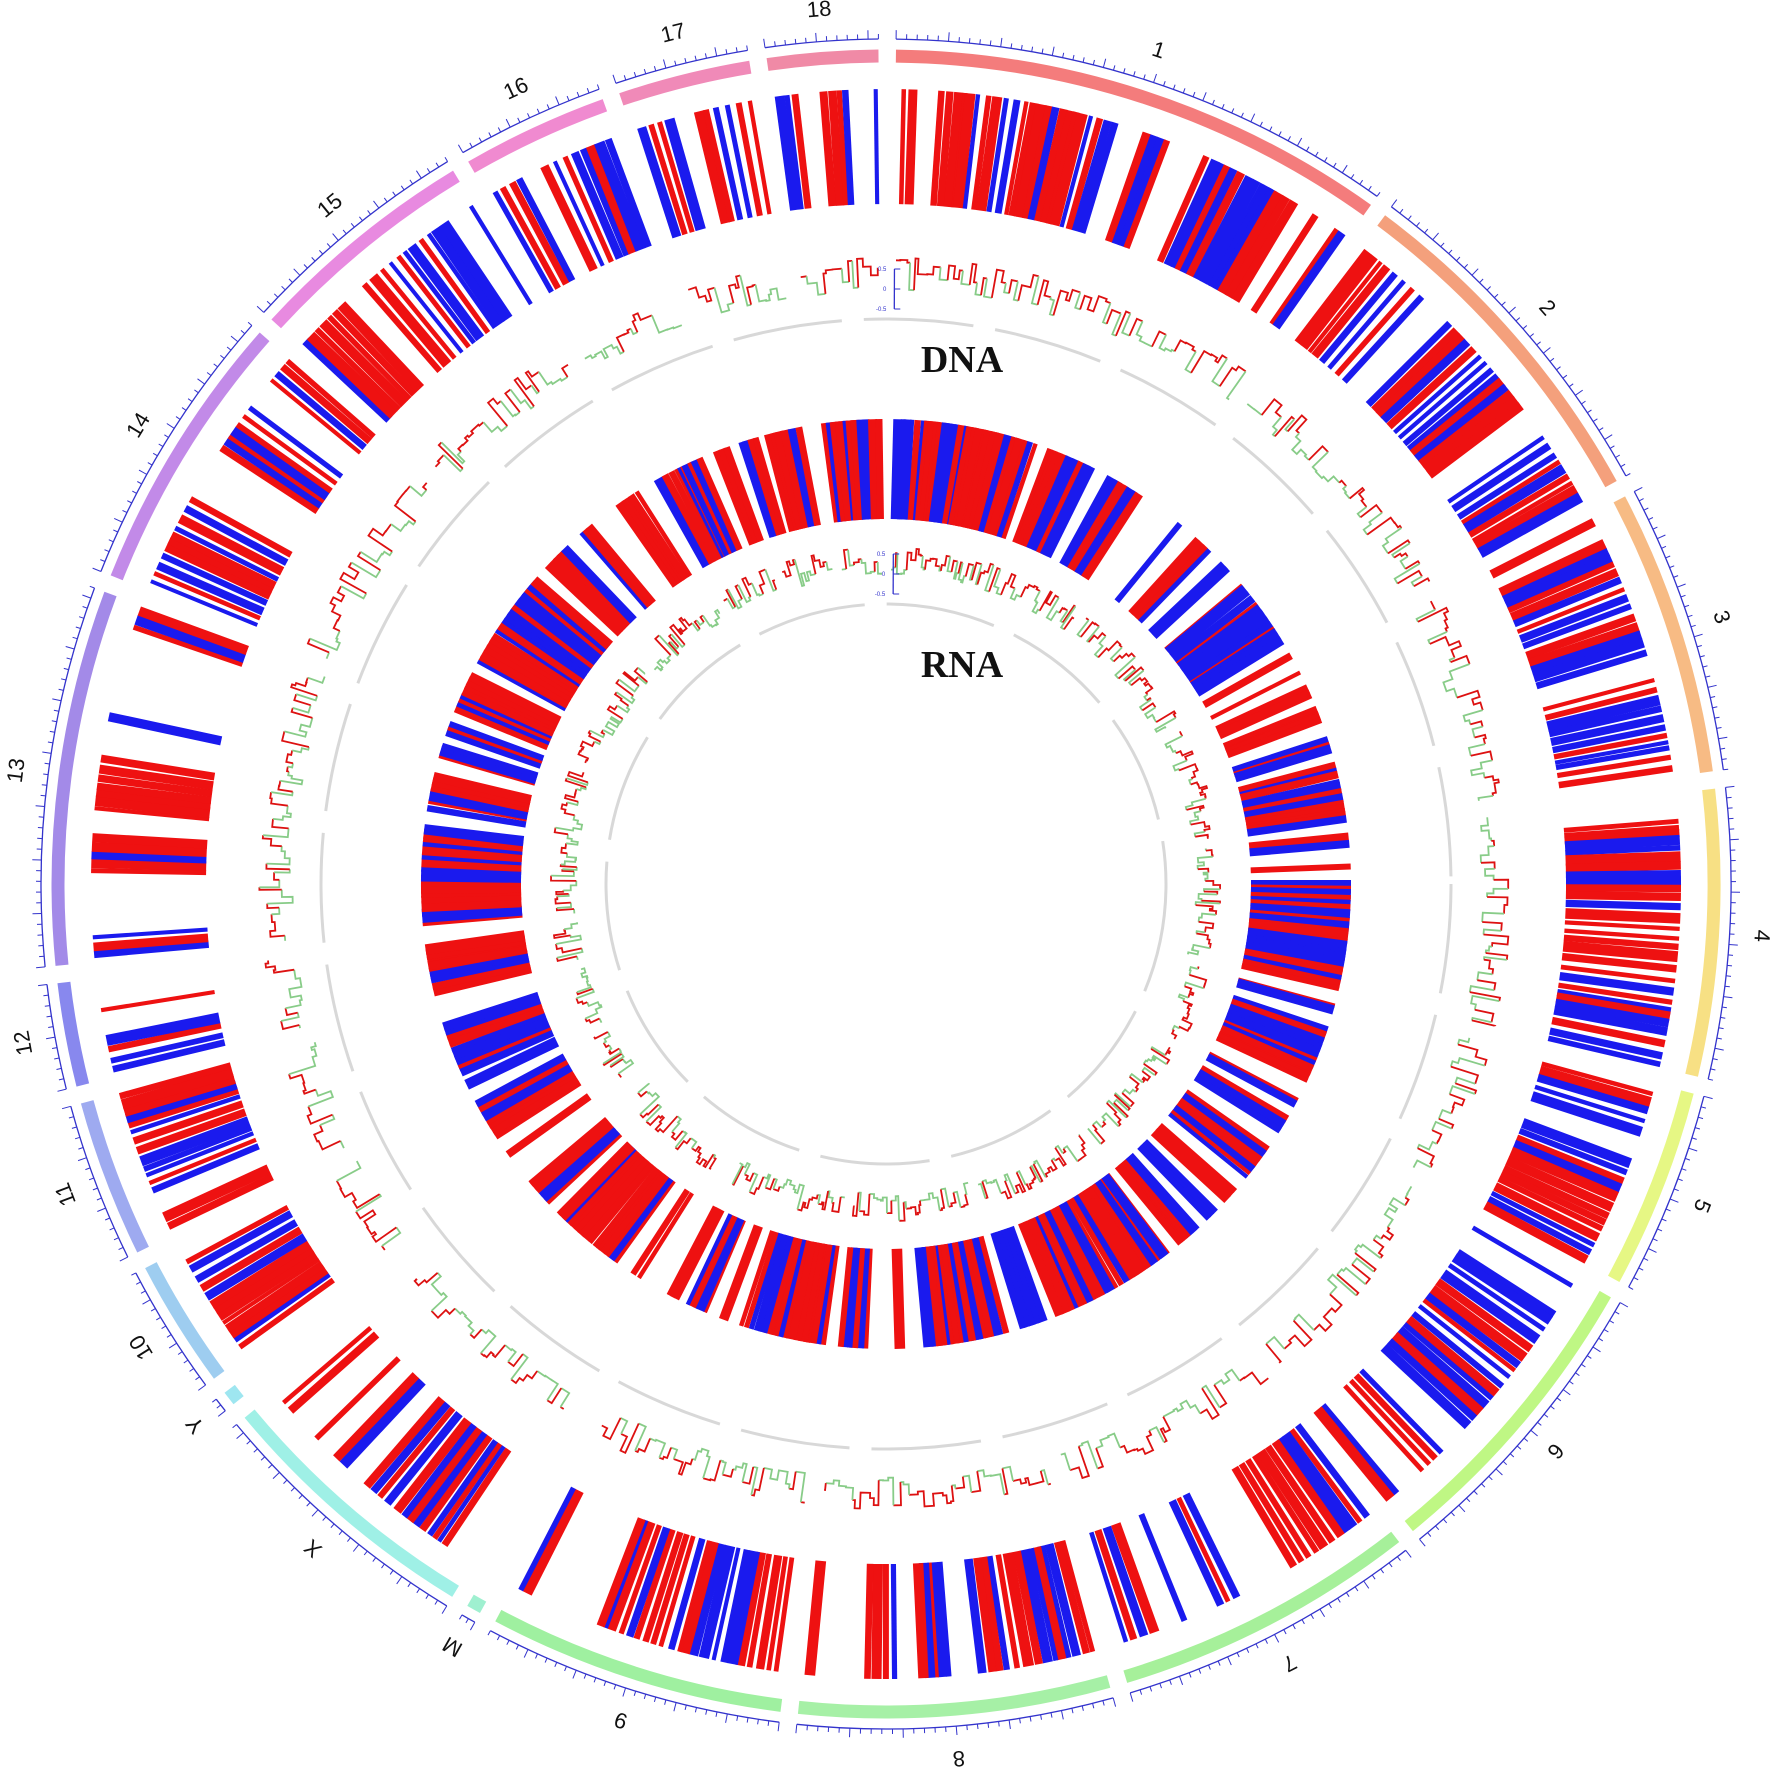 This screenshot has width=1772, height=1768. What do you see at coordinates (882, 270) in the screenshot?
I see `scale-label: 0.5` at bounding box center [882, 270].